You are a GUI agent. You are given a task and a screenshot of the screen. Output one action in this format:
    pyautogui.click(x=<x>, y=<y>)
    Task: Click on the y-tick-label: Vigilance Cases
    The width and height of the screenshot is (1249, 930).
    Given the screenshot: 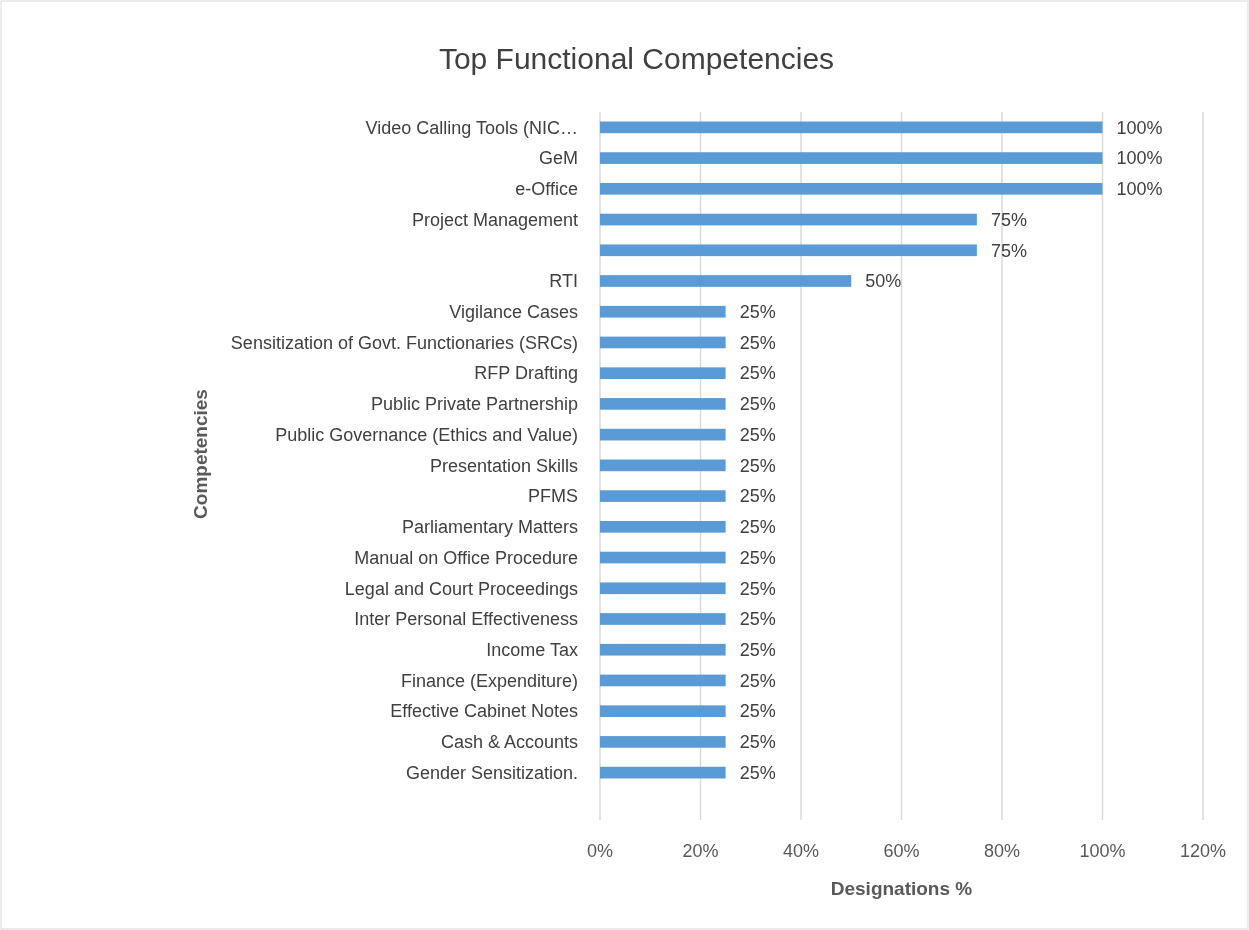 What is the action you would take?
    pyautogui.click(x=513, y=312)
    